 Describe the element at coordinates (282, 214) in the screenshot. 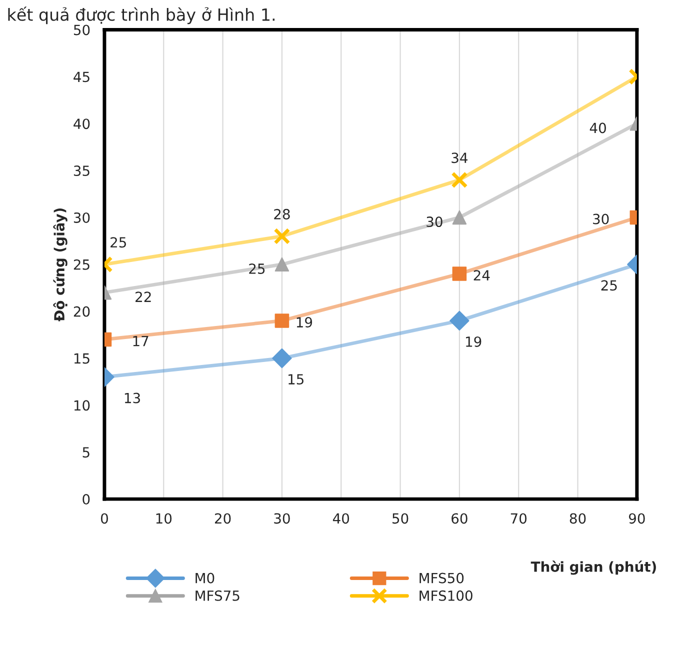

I see `data-label: 28` at that location.